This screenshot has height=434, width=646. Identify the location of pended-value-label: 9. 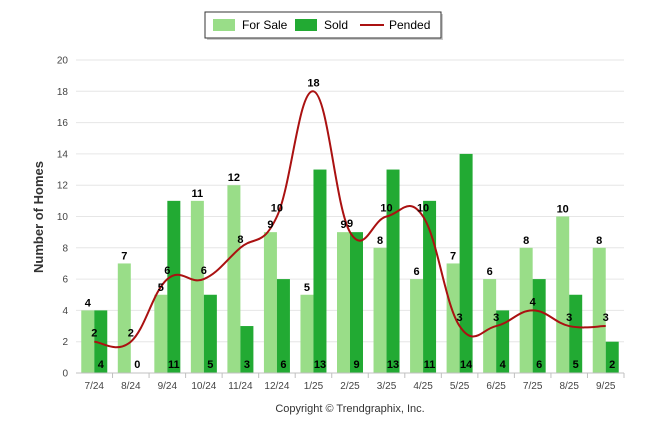
(350, 224).